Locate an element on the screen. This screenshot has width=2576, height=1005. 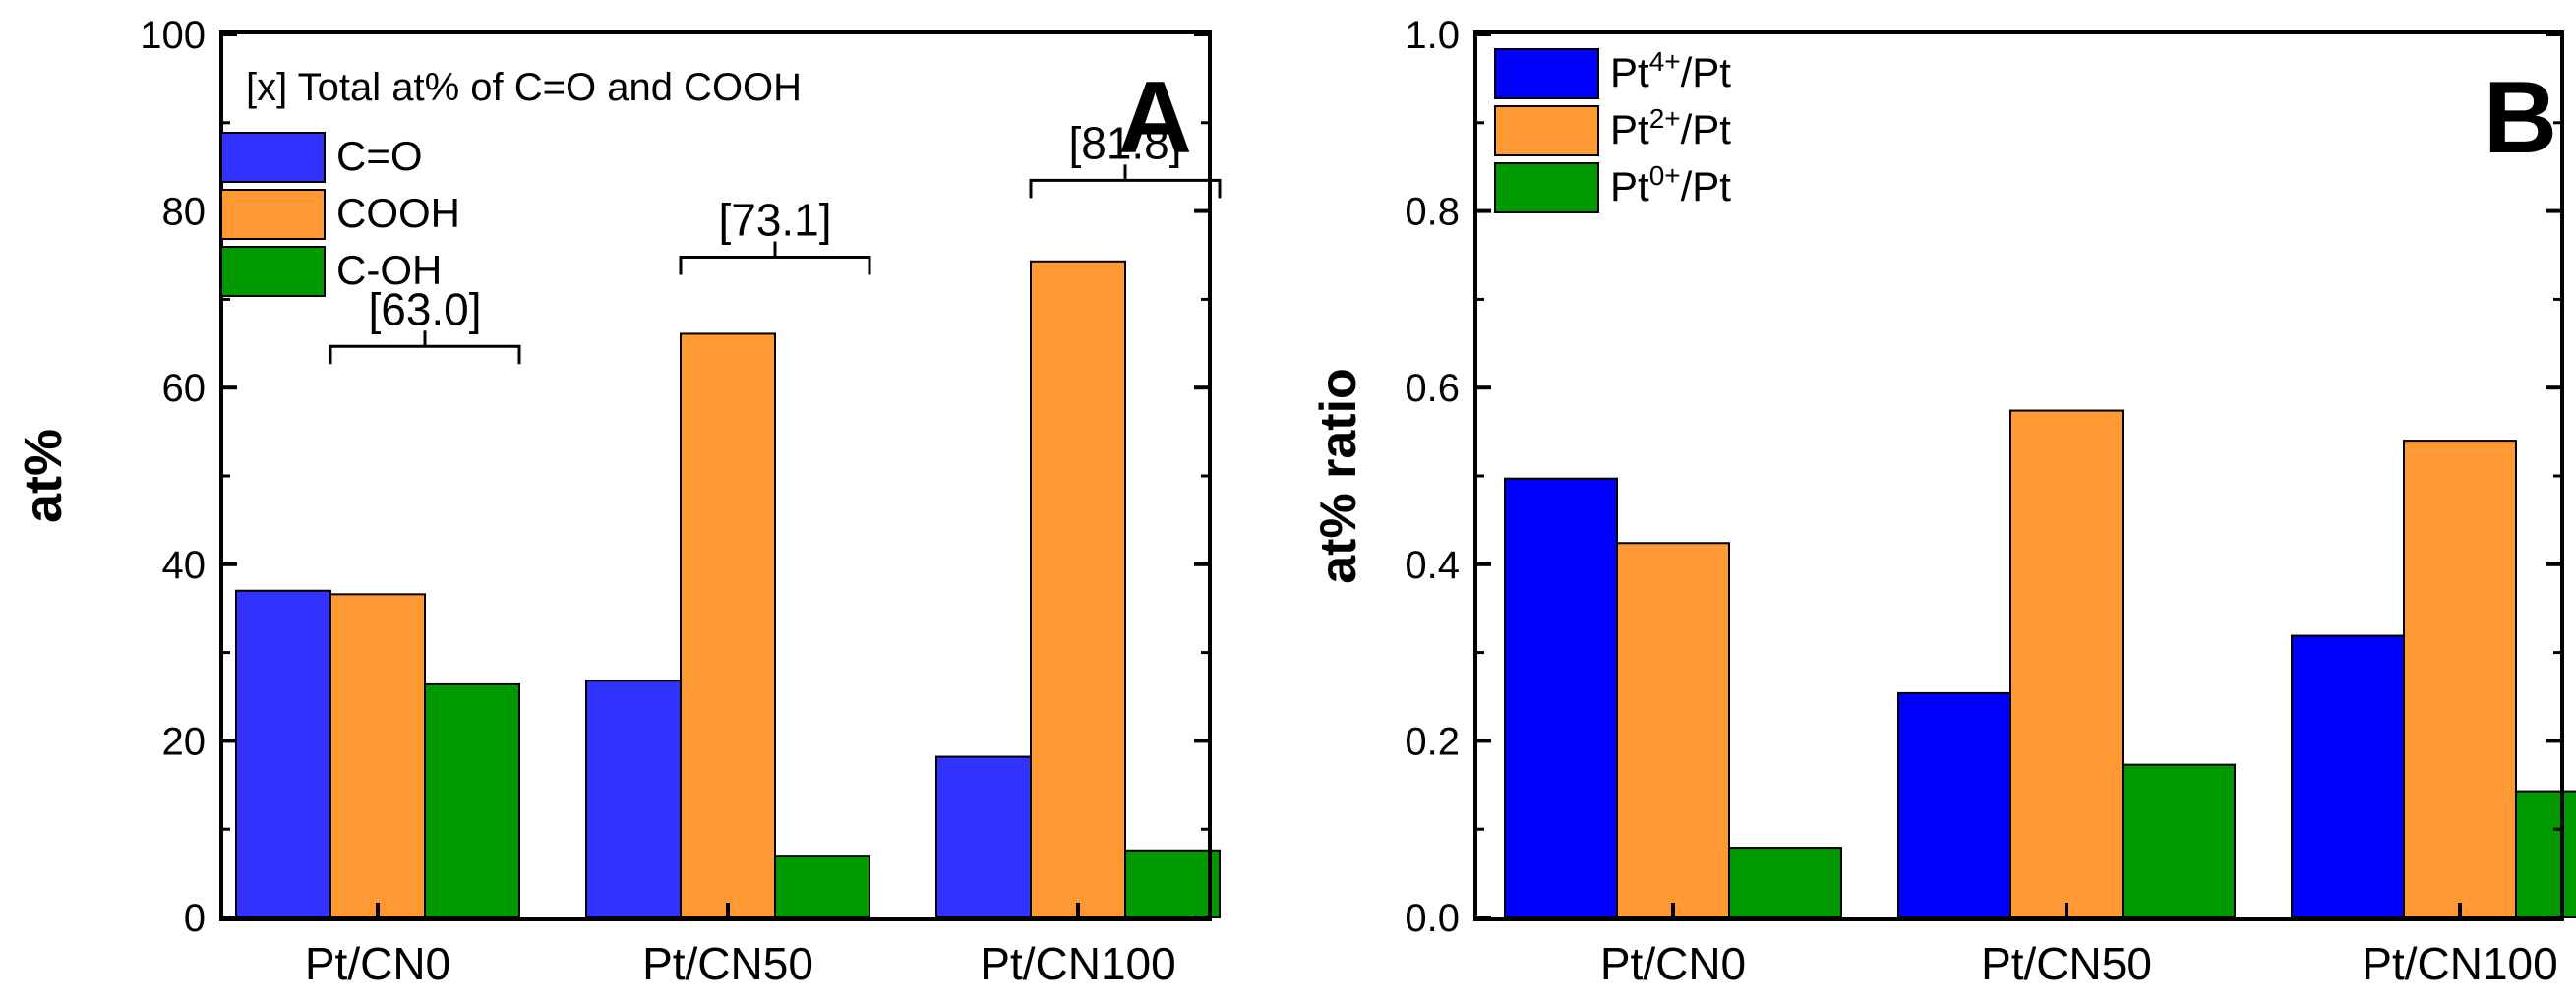
panel-a-bar-c-o-pt-cn50 is located at coordinates (633, 799).